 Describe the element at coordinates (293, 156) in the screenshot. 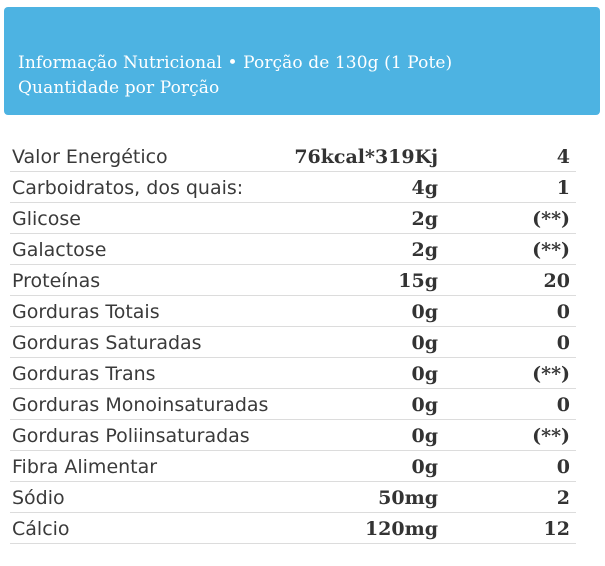

I see `nutrient-row: Valor Energético 76kcal*319Kj 4` at that location.